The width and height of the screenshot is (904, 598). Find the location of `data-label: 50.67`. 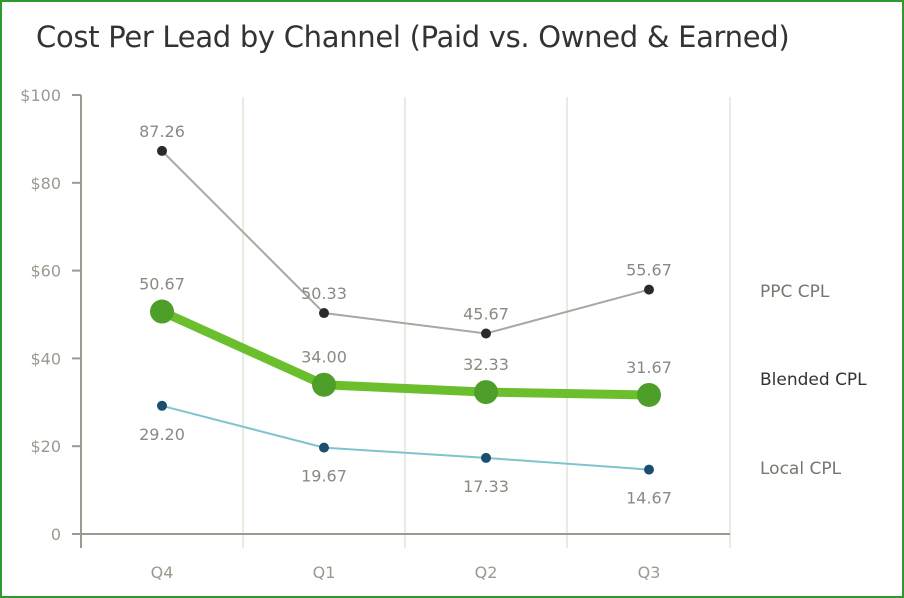

data-label: 50.67 is located at coordinates (162, 284).